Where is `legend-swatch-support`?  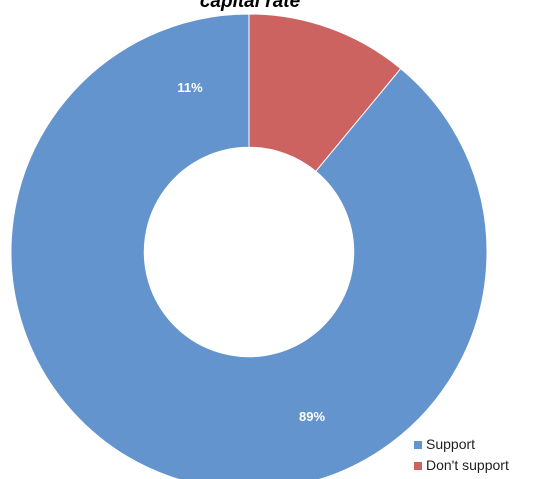
legend-swatch-support is located at coordinates (418, 444).